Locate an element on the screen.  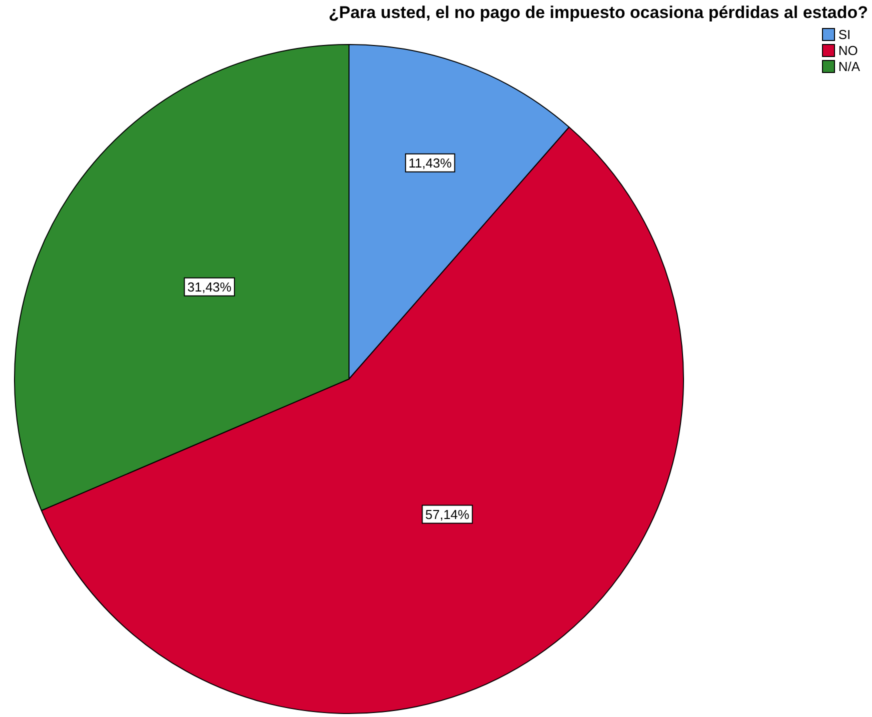
data-label: 57,14% is located at coordinates (447, 514).